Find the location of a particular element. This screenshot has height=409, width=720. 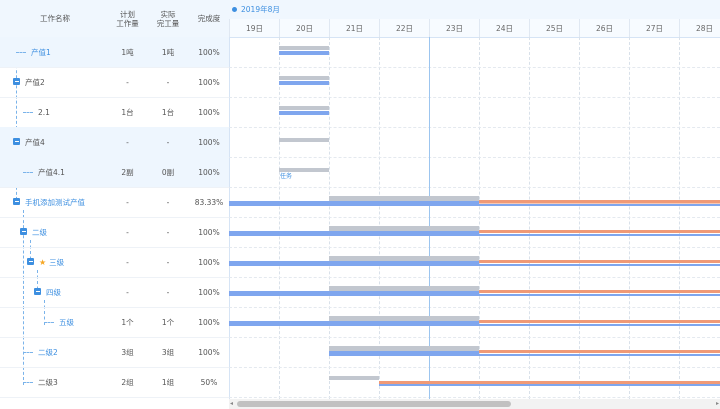

col-header-plan: 计划 工作量 is located at coordinates (127, 18).